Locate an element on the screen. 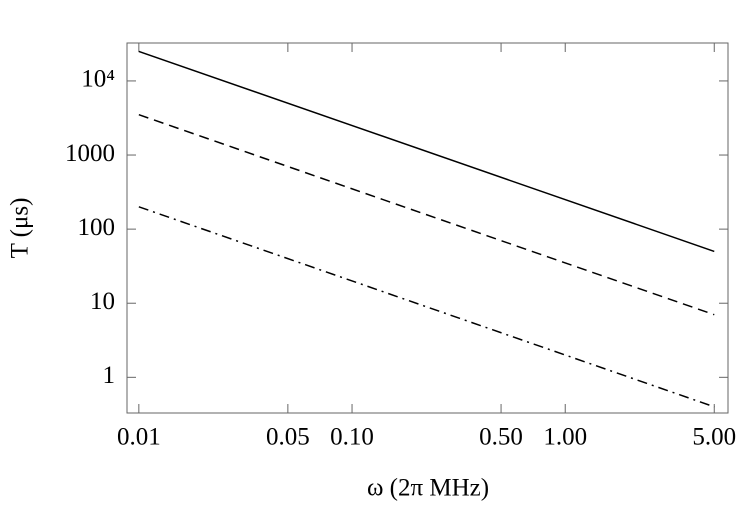  x-tick-label: 0.01 is located at coordinates (139, 437).